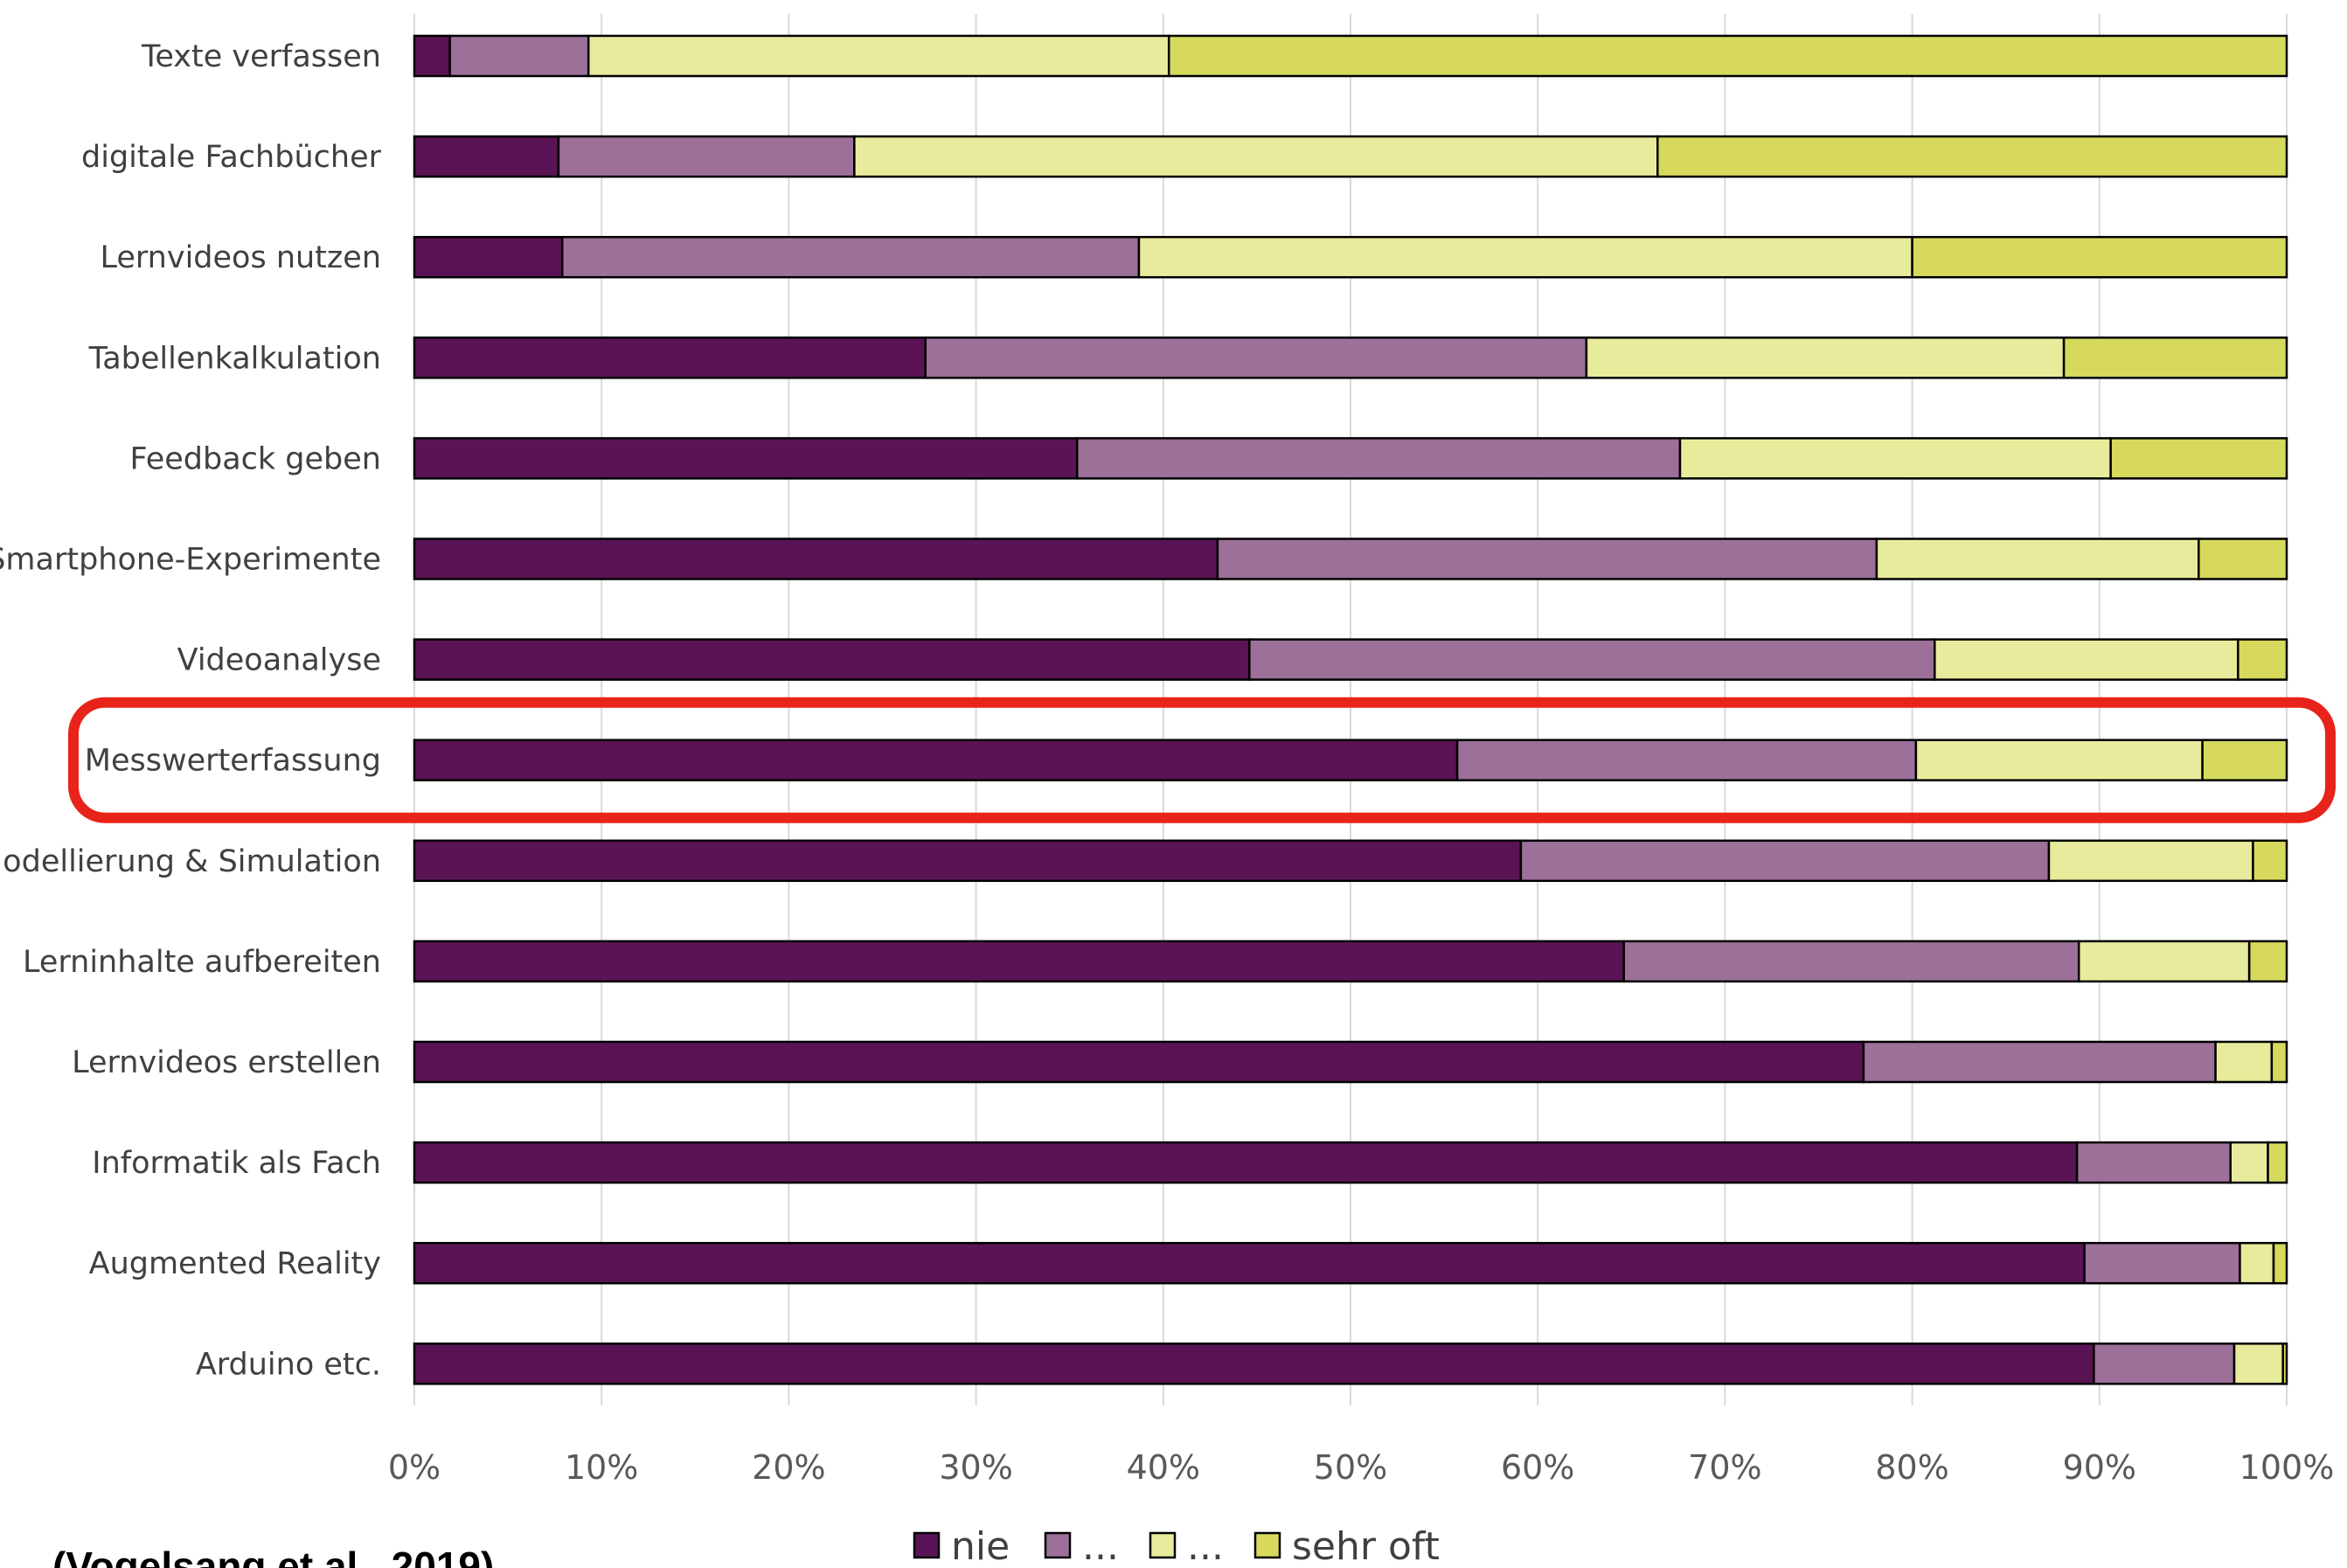 Image resolution: width=2347 pixels, height=1568 pixels. What do you see at coordinates (1366, 1546) in the screenshot?
I see `legend-label: sehr oft` at bounding box center [1366, 1546].